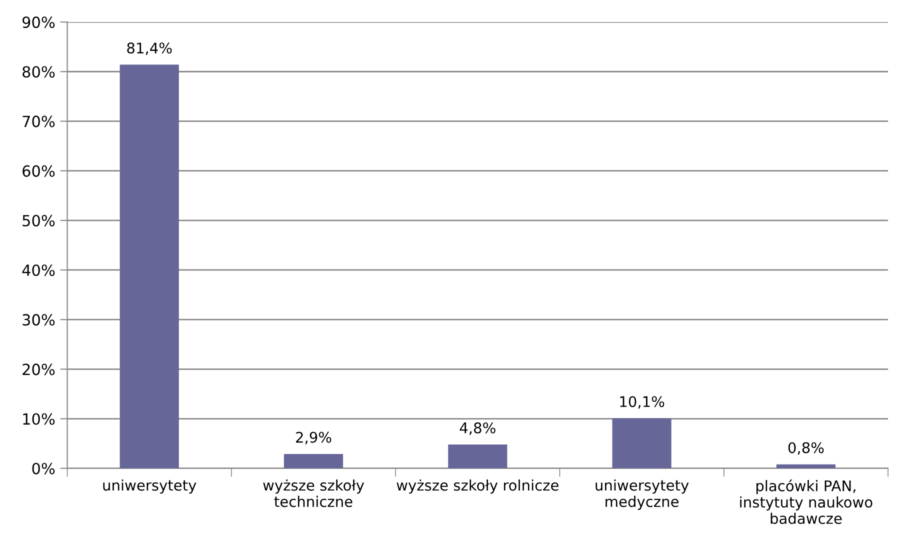 The image size is (897, 551). What do you see at coordinates (313, 493) in the screenshot?
I see `x-tick-label: wyższe szkoły techniczne` at bounding box center [313, 493].